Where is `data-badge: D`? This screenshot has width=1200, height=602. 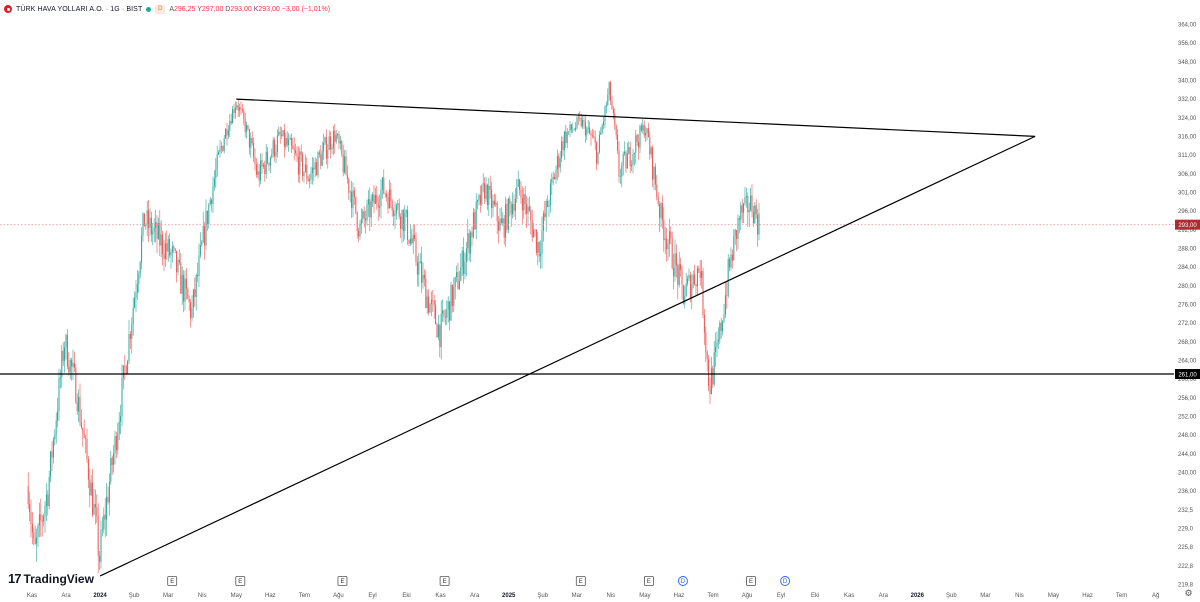 data-badge: D is located at coordinates (160, 9).